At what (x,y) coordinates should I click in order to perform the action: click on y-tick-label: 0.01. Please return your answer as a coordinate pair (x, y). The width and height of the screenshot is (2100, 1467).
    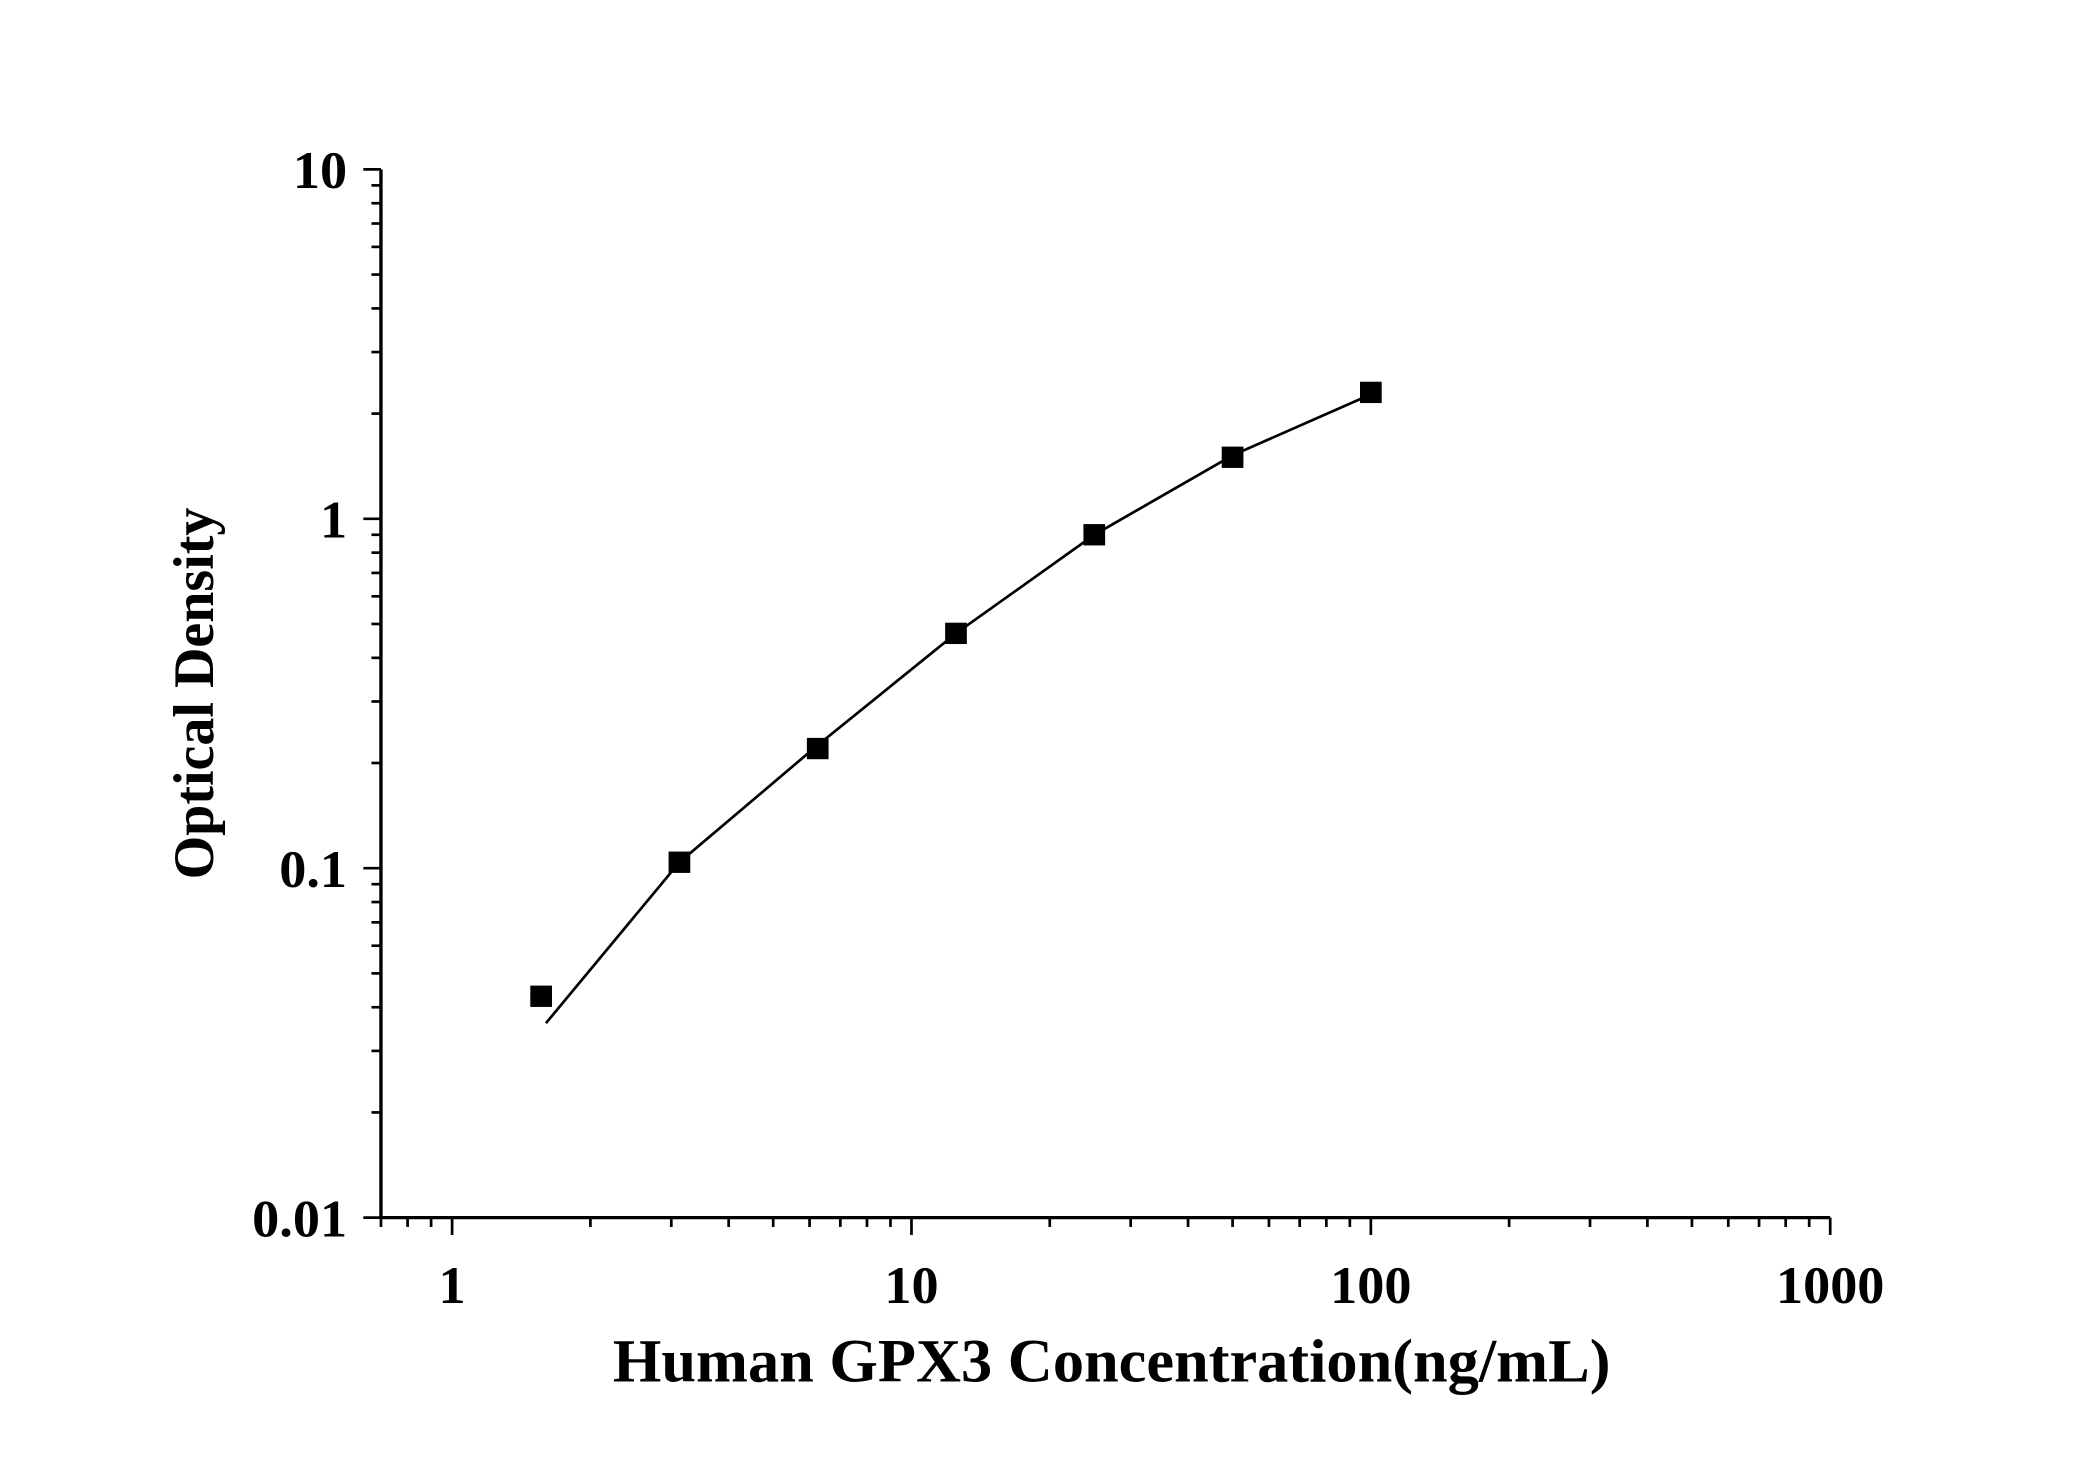
    Looking at the image, I should click on (299, 1219).